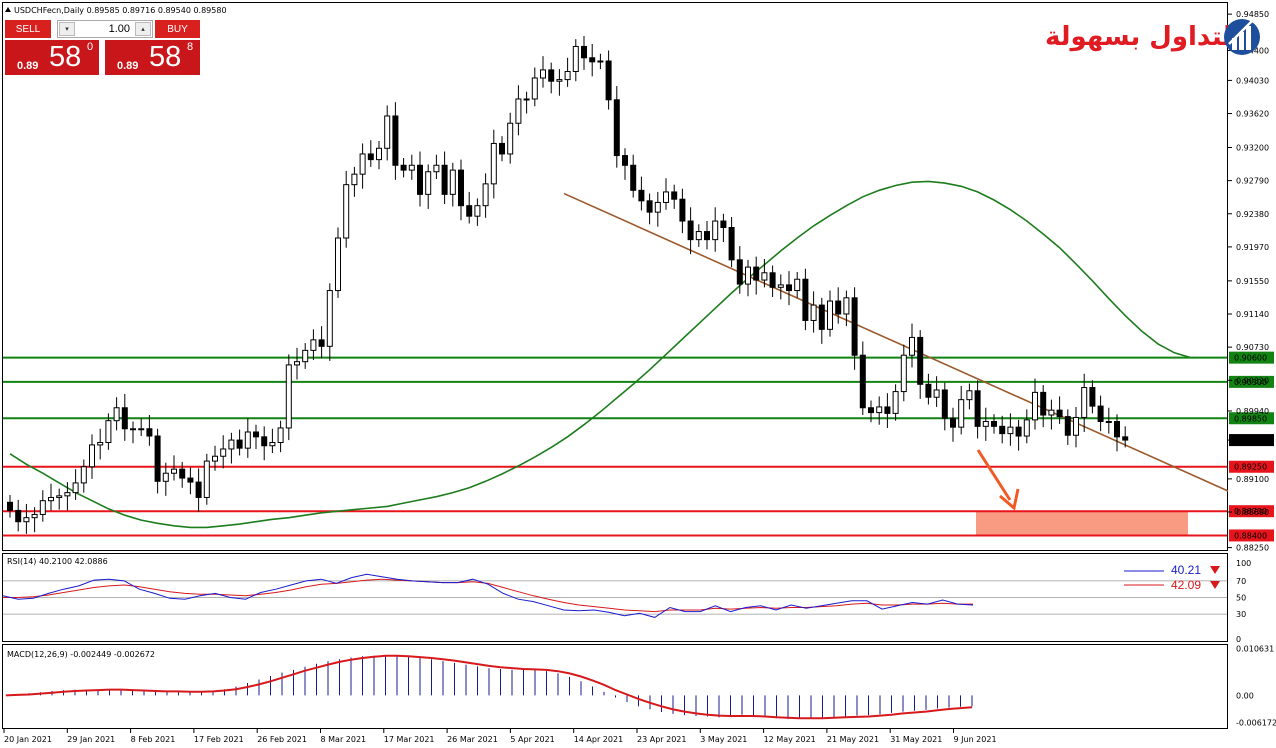 This screenshot has width=1276, height=748. What do you see at coordinates (1143, 37) in the screenshot?
I see `logo-text: التداول بسهولة` at bounding box center [1143, 37].